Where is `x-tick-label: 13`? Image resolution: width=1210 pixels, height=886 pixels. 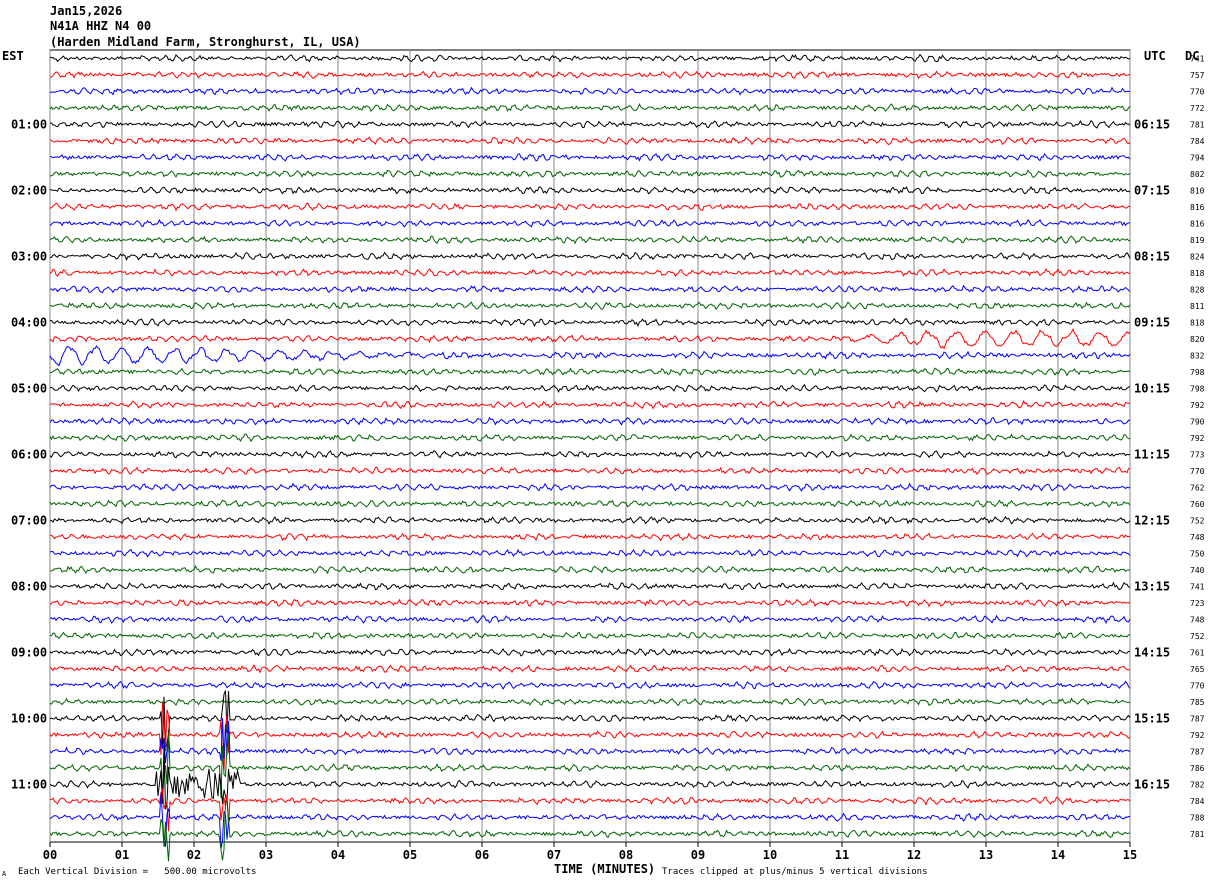
x-tick-label: 13 is located at coordinates (986, 855).